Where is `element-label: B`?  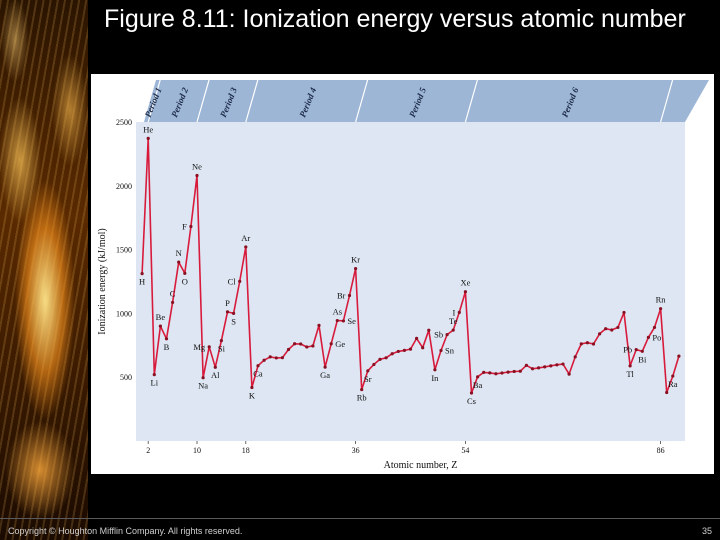 element-label: B is located at coordinates (167, 347).